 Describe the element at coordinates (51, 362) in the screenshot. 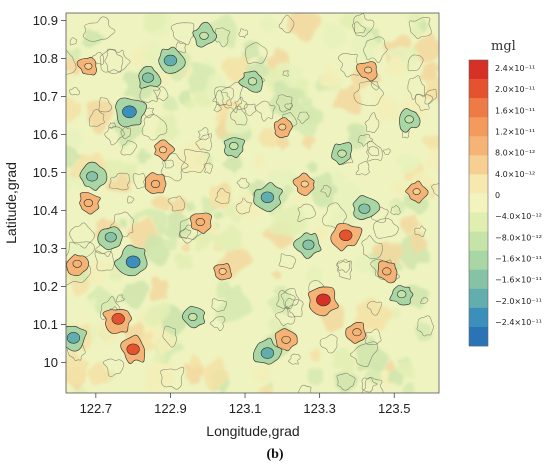

I see `y-tick-label: 10` at that location.